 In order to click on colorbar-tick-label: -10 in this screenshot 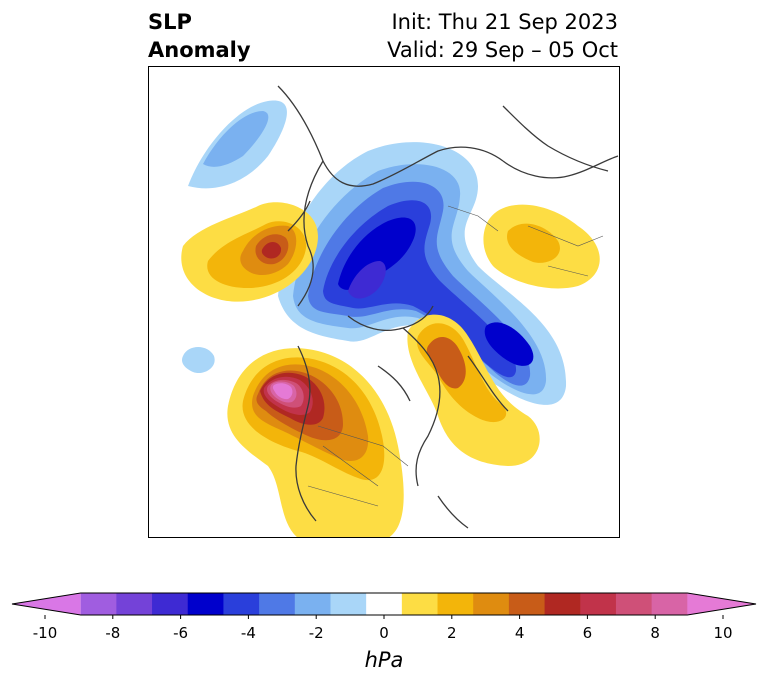, I will do `click(45, 633)`.